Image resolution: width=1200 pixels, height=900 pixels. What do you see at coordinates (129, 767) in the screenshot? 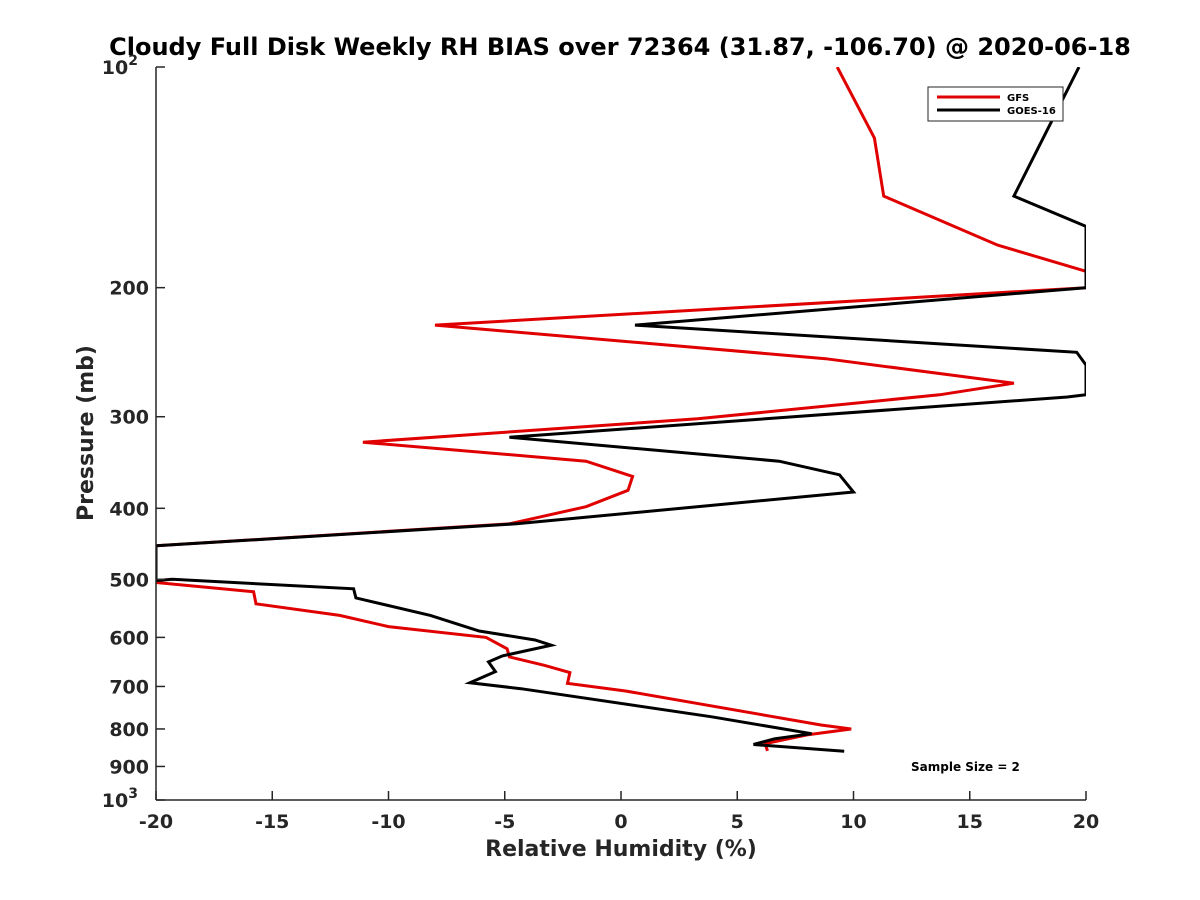
I see `y-tick-label: 900` at bounding box center [129, 767].